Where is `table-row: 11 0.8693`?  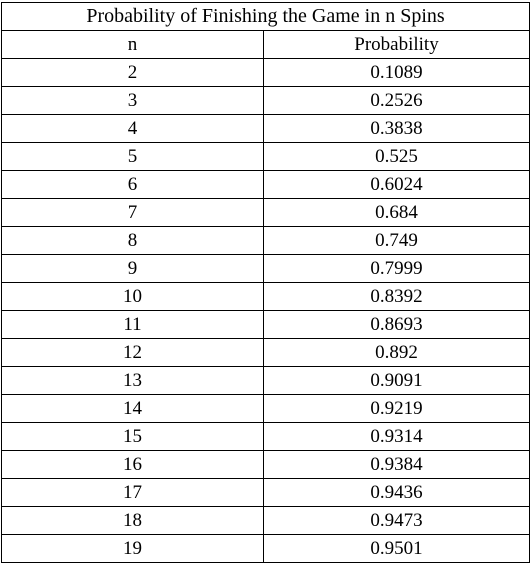
table-row: 11 0.8693 is located at coordinates (265, 324).